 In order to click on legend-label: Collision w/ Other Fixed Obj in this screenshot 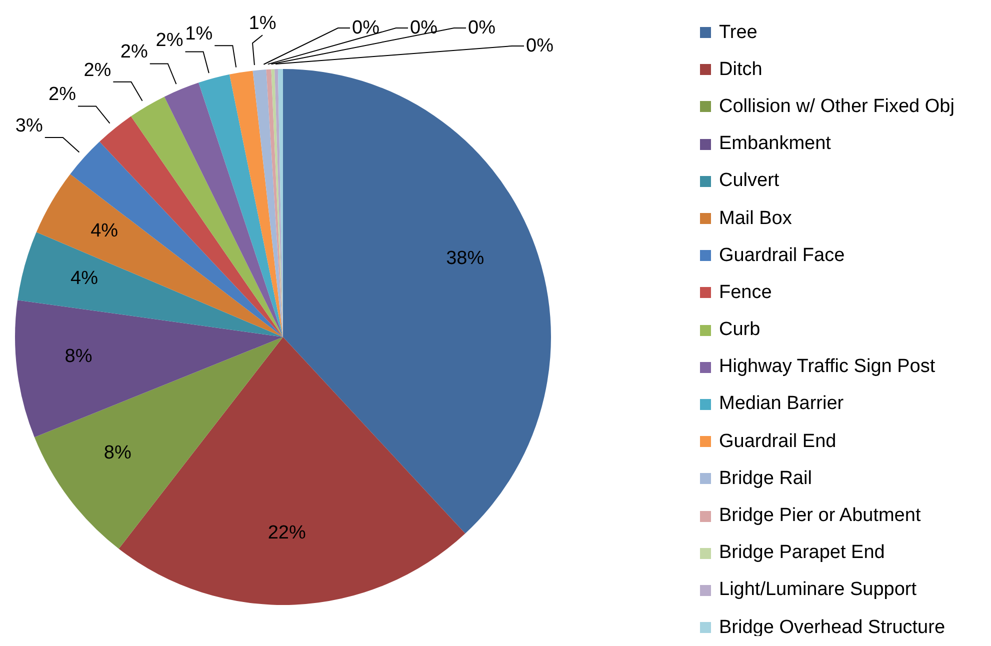, I will do `click(836, 107)`.